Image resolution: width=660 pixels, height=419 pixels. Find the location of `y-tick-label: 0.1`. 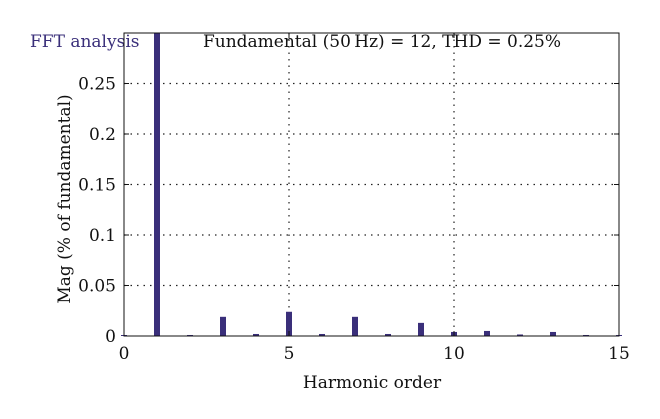

y-tick-label: 0.1 is located at coordinates (102, 236).